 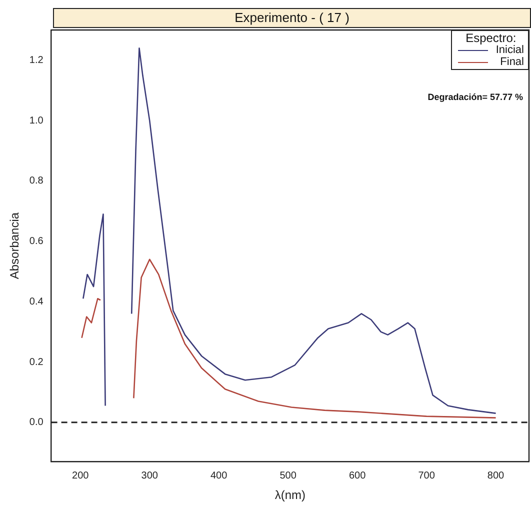 What do you see at coordinates (149, 476) in the screenshot?
I see `x-tick-label: 300` at bounding box center [149, 476].